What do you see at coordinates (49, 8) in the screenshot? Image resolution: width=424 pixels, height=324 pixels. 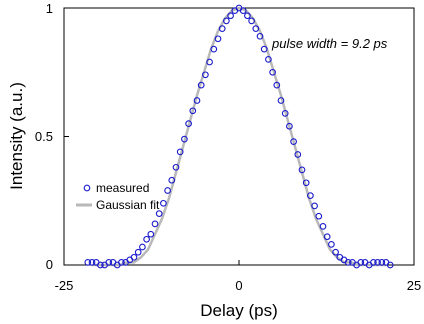 I see `y-tick-label: 1` at bounding box center [49, 8].